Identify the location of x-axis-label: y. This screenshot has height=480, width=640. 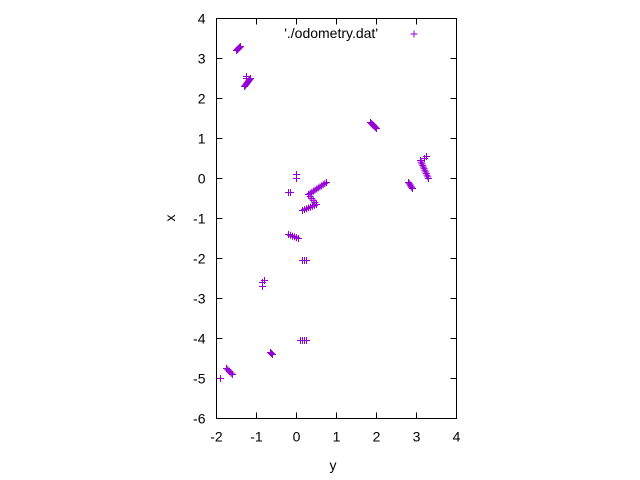
(333, 465).